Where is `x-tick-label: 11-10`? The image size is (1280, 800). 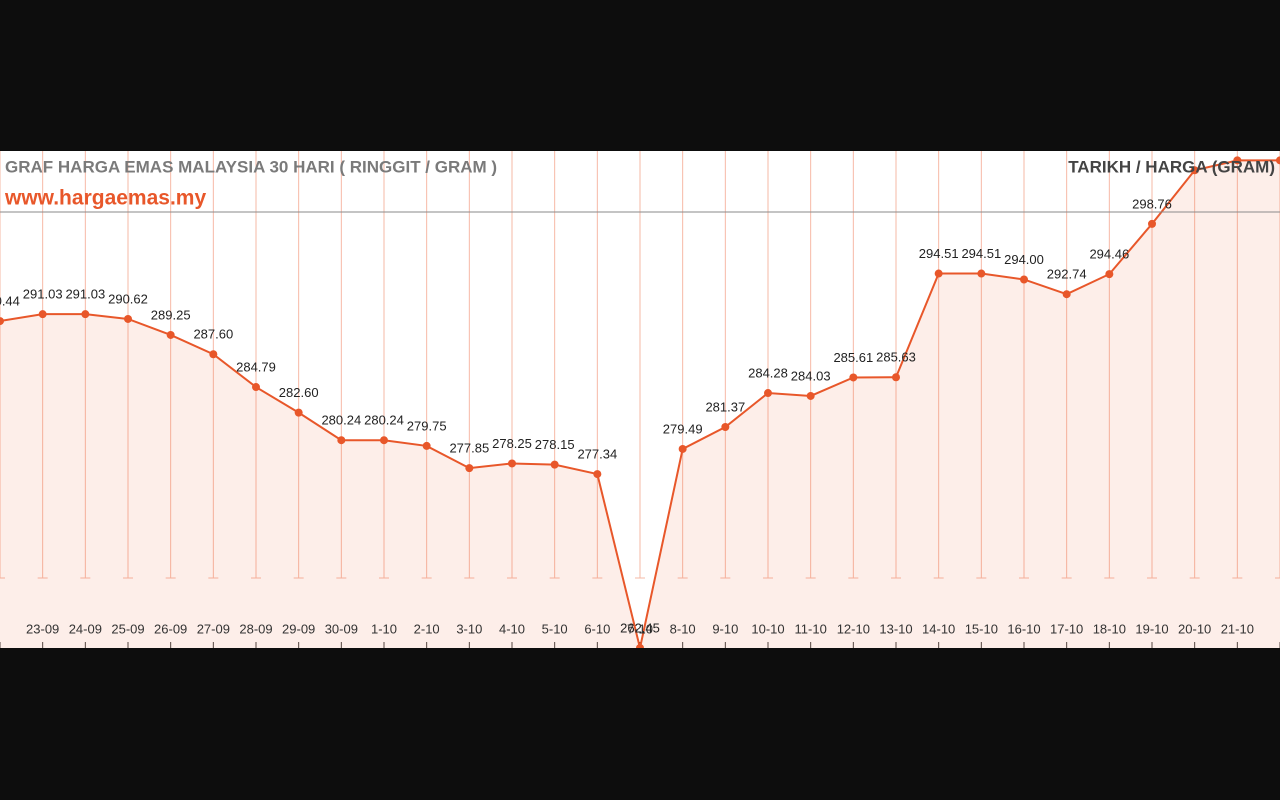 x-tick-label: 11-10 is located at coordinates (811, 628).